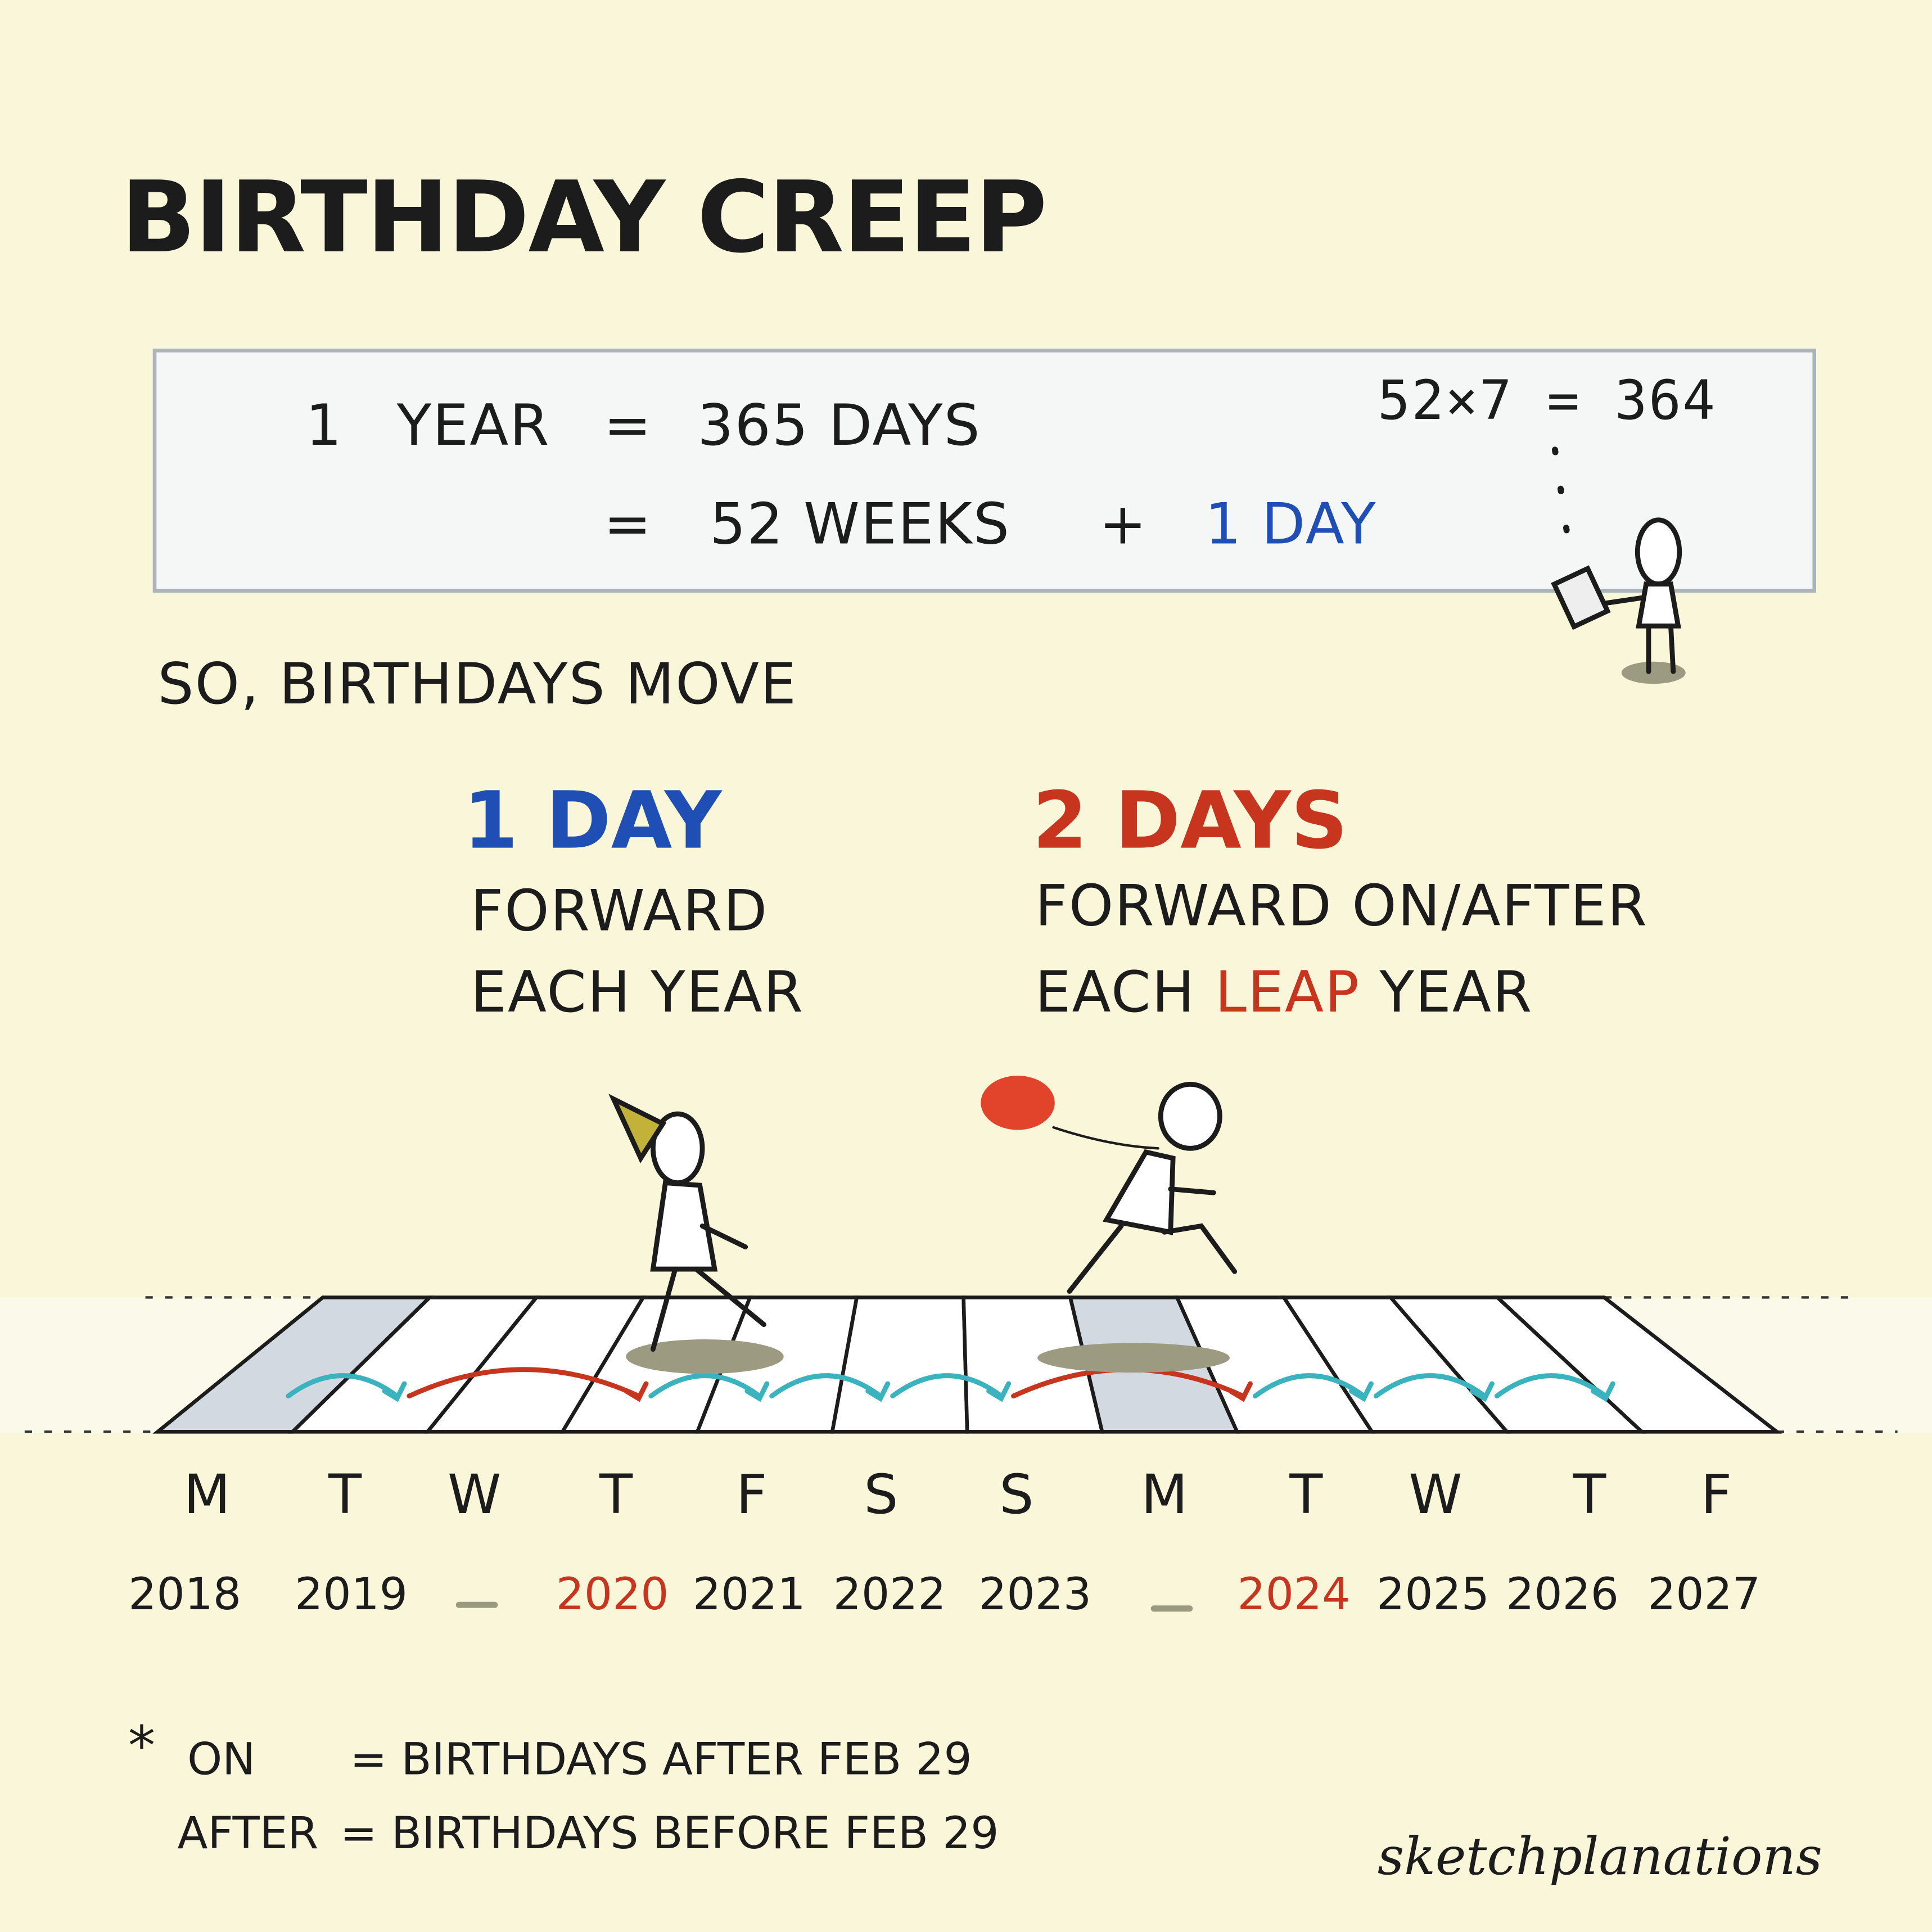  What do you see at coordinates (860, 523) in the screenshot?
I see `eq-52-weeks: 52 WEEKS` at bounding box center [860, 523].